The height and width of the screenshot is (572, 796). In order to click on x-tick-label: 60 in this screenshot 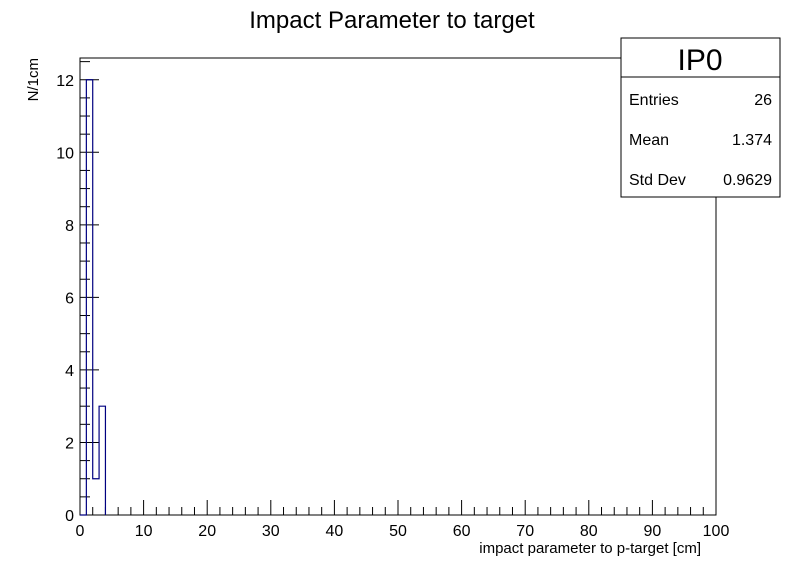, I will do `click(462, 531)`.